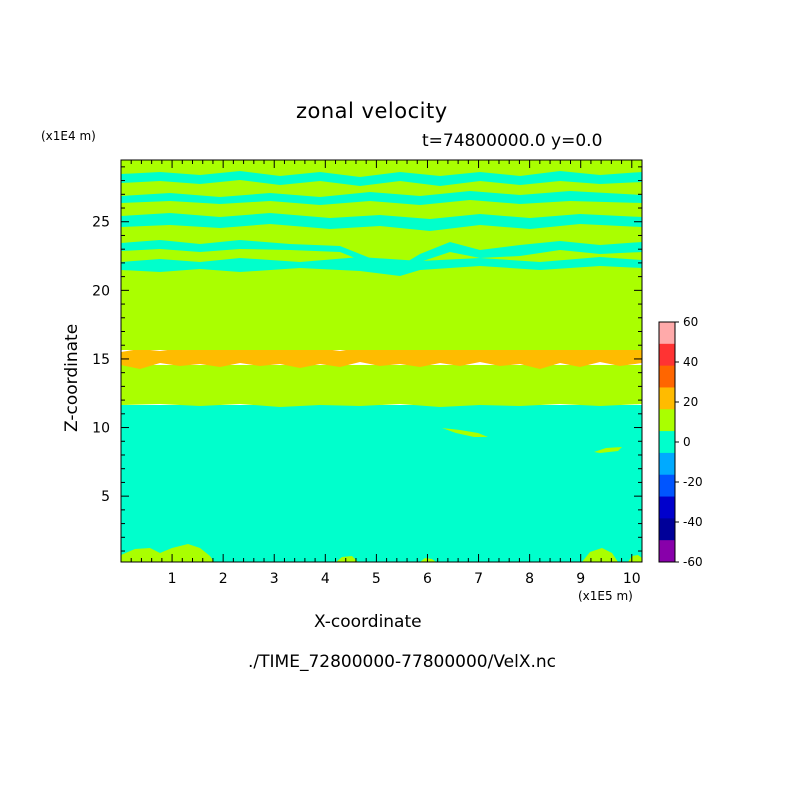  I want to click on band-lower-green, so click(381, 386).